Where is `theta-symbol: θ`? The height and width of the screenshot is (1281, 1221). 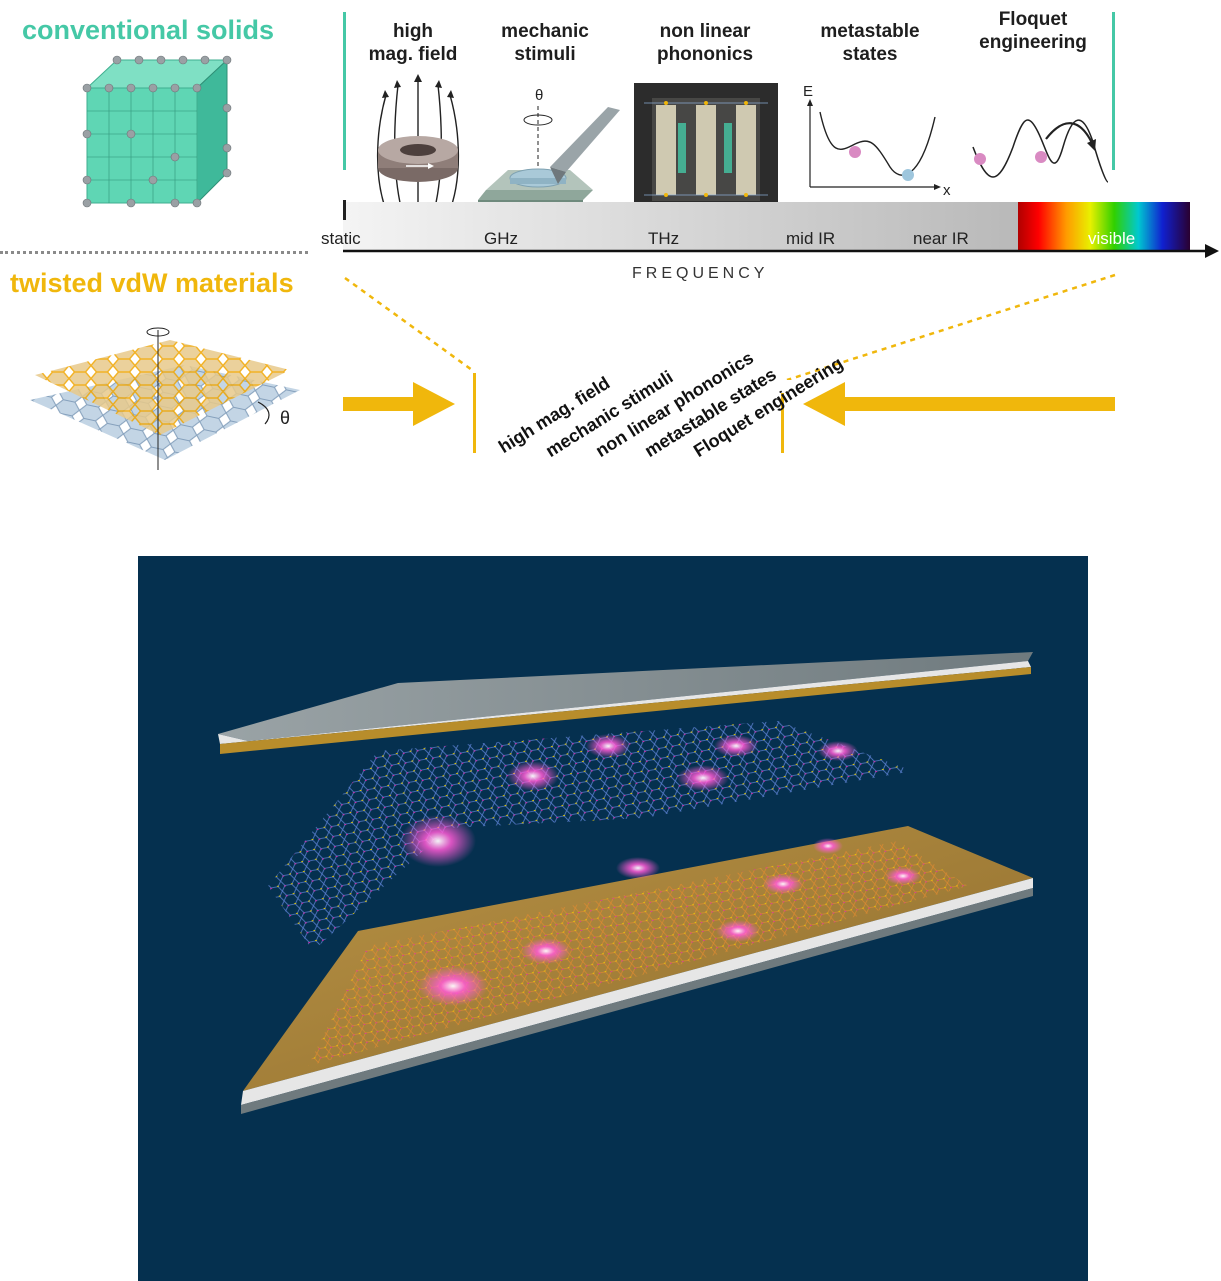
theta-symbol: θ is located at coordinates (539, 95).